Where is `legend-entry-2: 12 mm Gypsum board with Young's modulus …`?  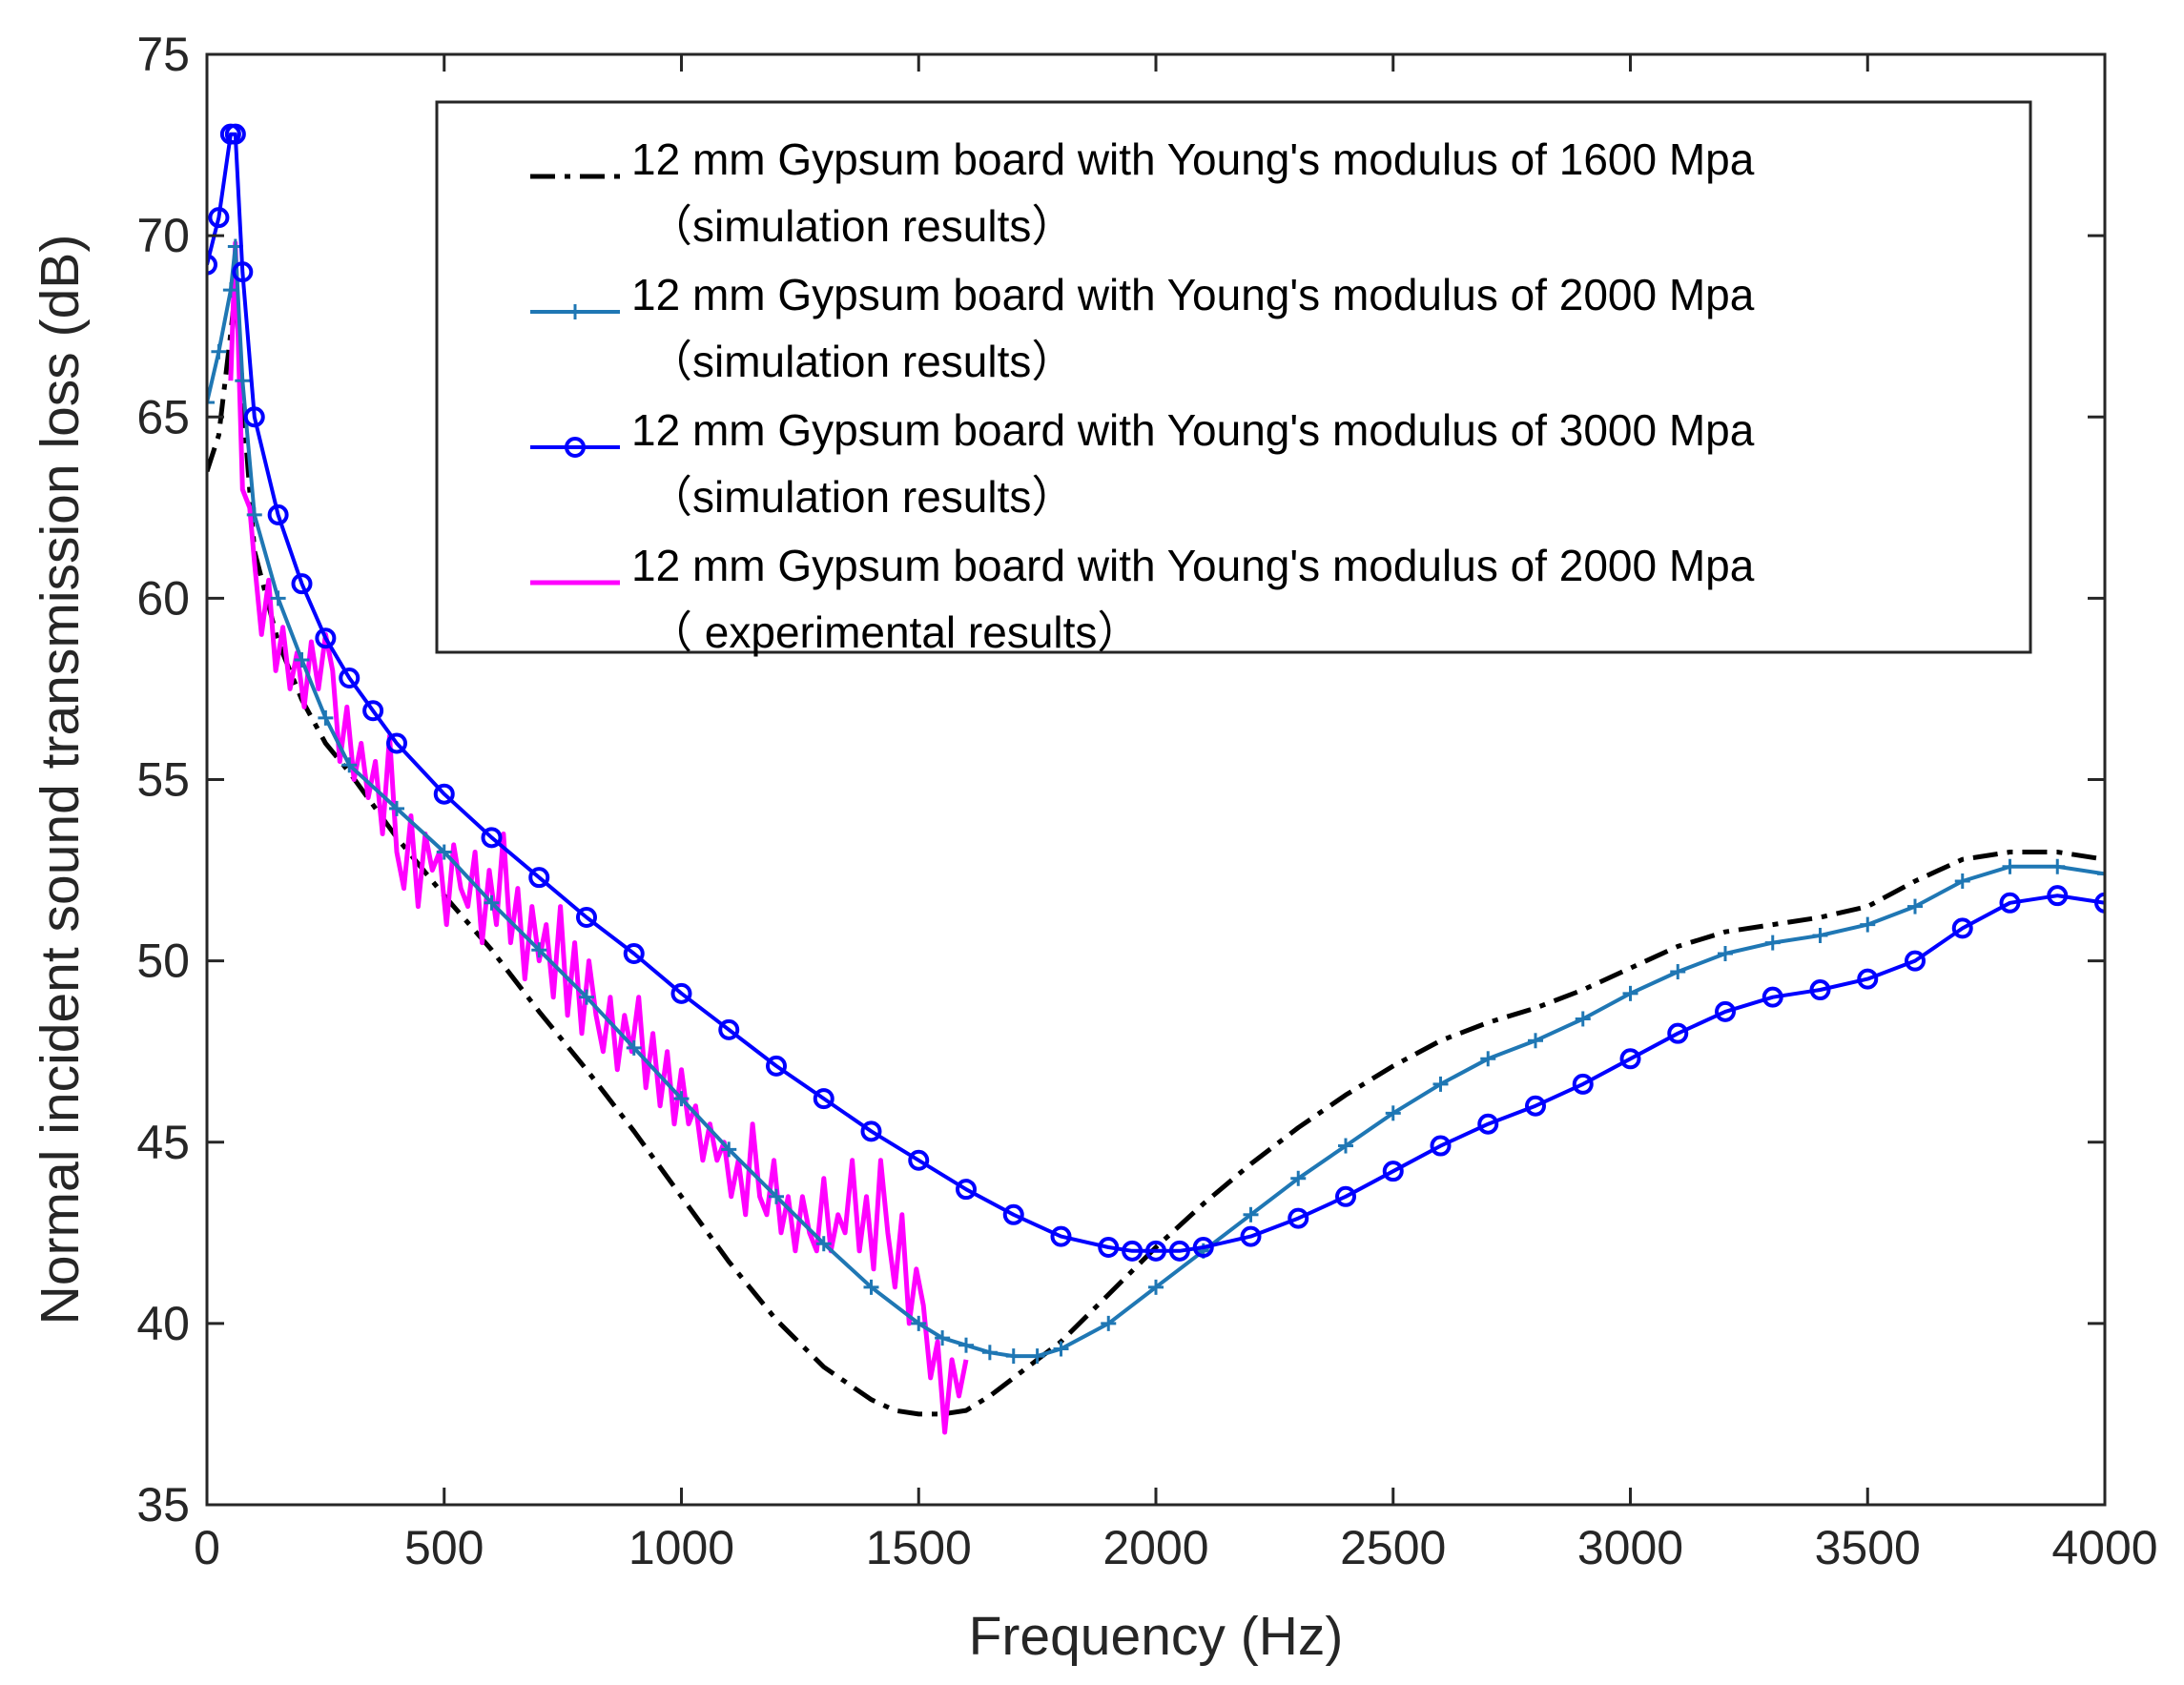
legend-entry-2: 12 mm Gypsum board with Young's modulus … is located at coordinates (1142, 328).